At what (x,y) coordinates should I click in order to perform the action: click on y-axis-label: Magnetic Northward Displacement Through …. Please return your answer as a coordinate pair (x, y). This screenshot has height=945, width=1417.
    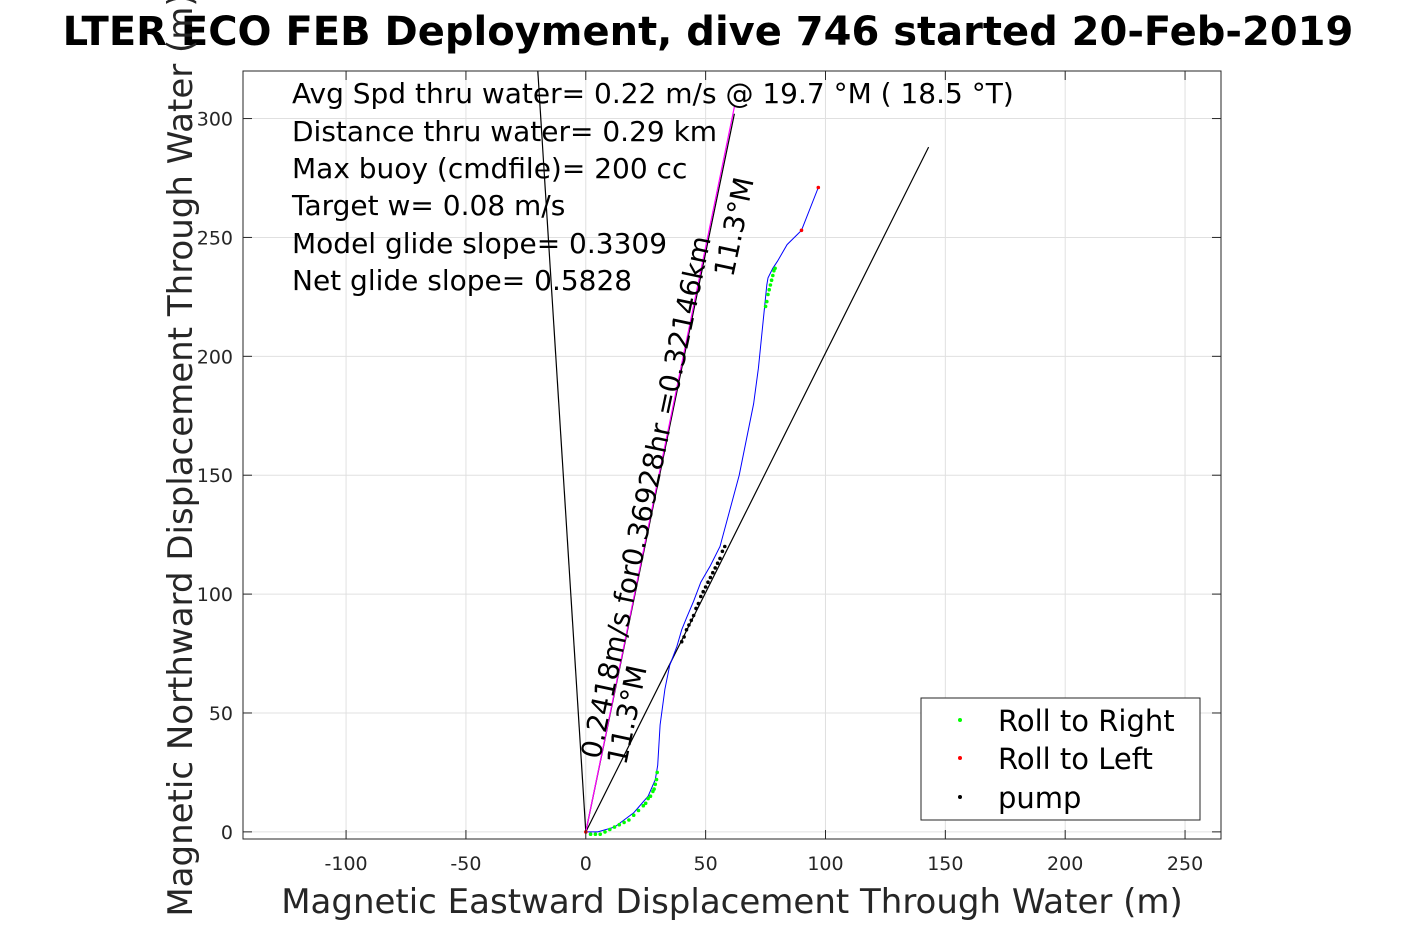
    Looking at the image, I should click on (181, 458).